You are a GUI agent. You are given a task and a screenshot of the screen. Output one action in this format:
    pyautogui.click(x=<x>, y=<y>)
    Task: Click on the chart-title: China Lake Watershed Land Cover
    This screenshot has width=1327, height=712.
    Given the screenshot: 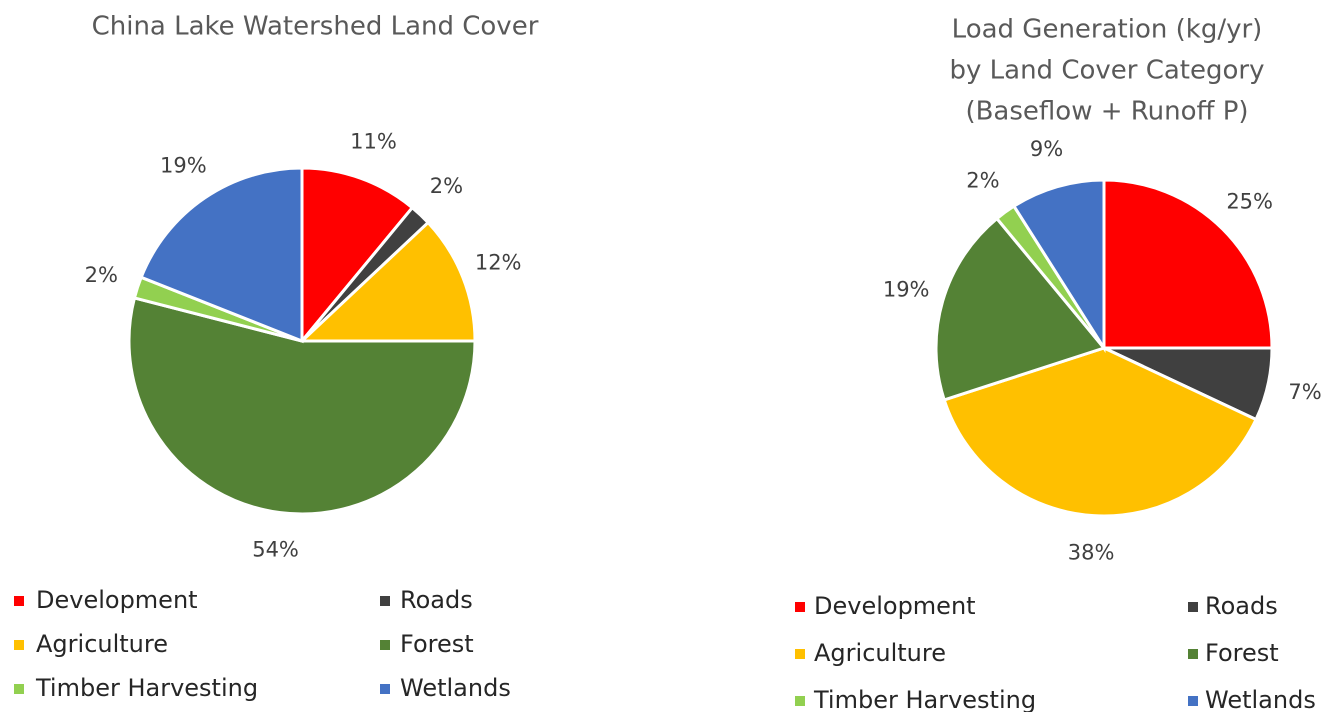 What is the action you would take?
    pyautogui.click(x=315, y=27)
    